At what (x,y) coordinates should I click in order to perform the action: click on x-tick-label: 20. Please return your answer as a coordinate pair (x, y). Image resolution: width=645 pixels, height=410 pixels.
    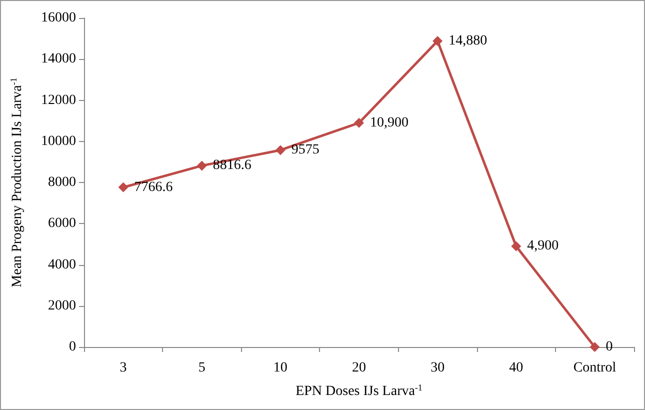
    Looking at the image, I should click on (359, 368).